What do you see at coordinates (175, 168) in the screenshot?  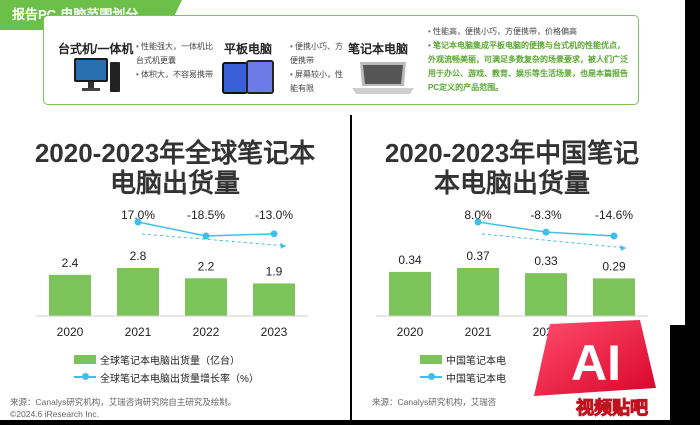 I see `chart-title-global: 2020-2023年全球笔记本电脑出货量` at bounding box center [175, 168].